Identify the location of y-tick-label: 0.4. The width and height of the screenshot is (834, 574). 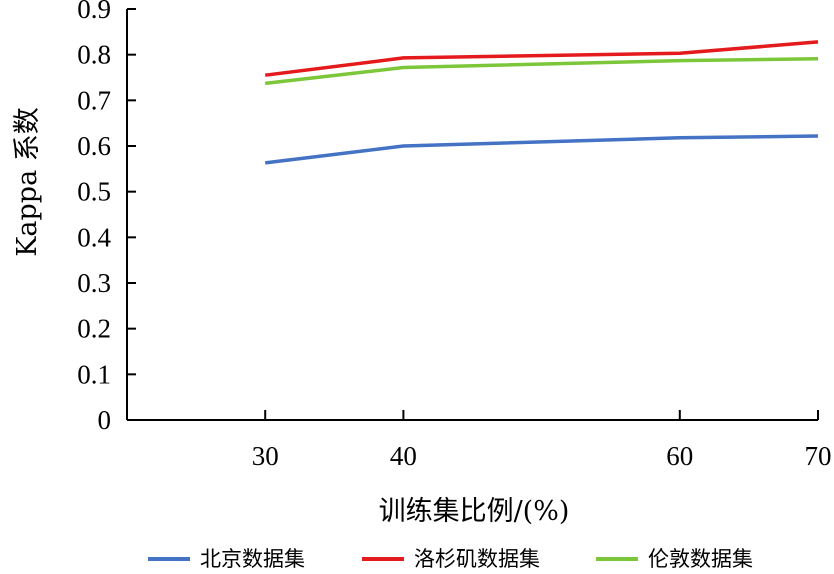
(94, 237).